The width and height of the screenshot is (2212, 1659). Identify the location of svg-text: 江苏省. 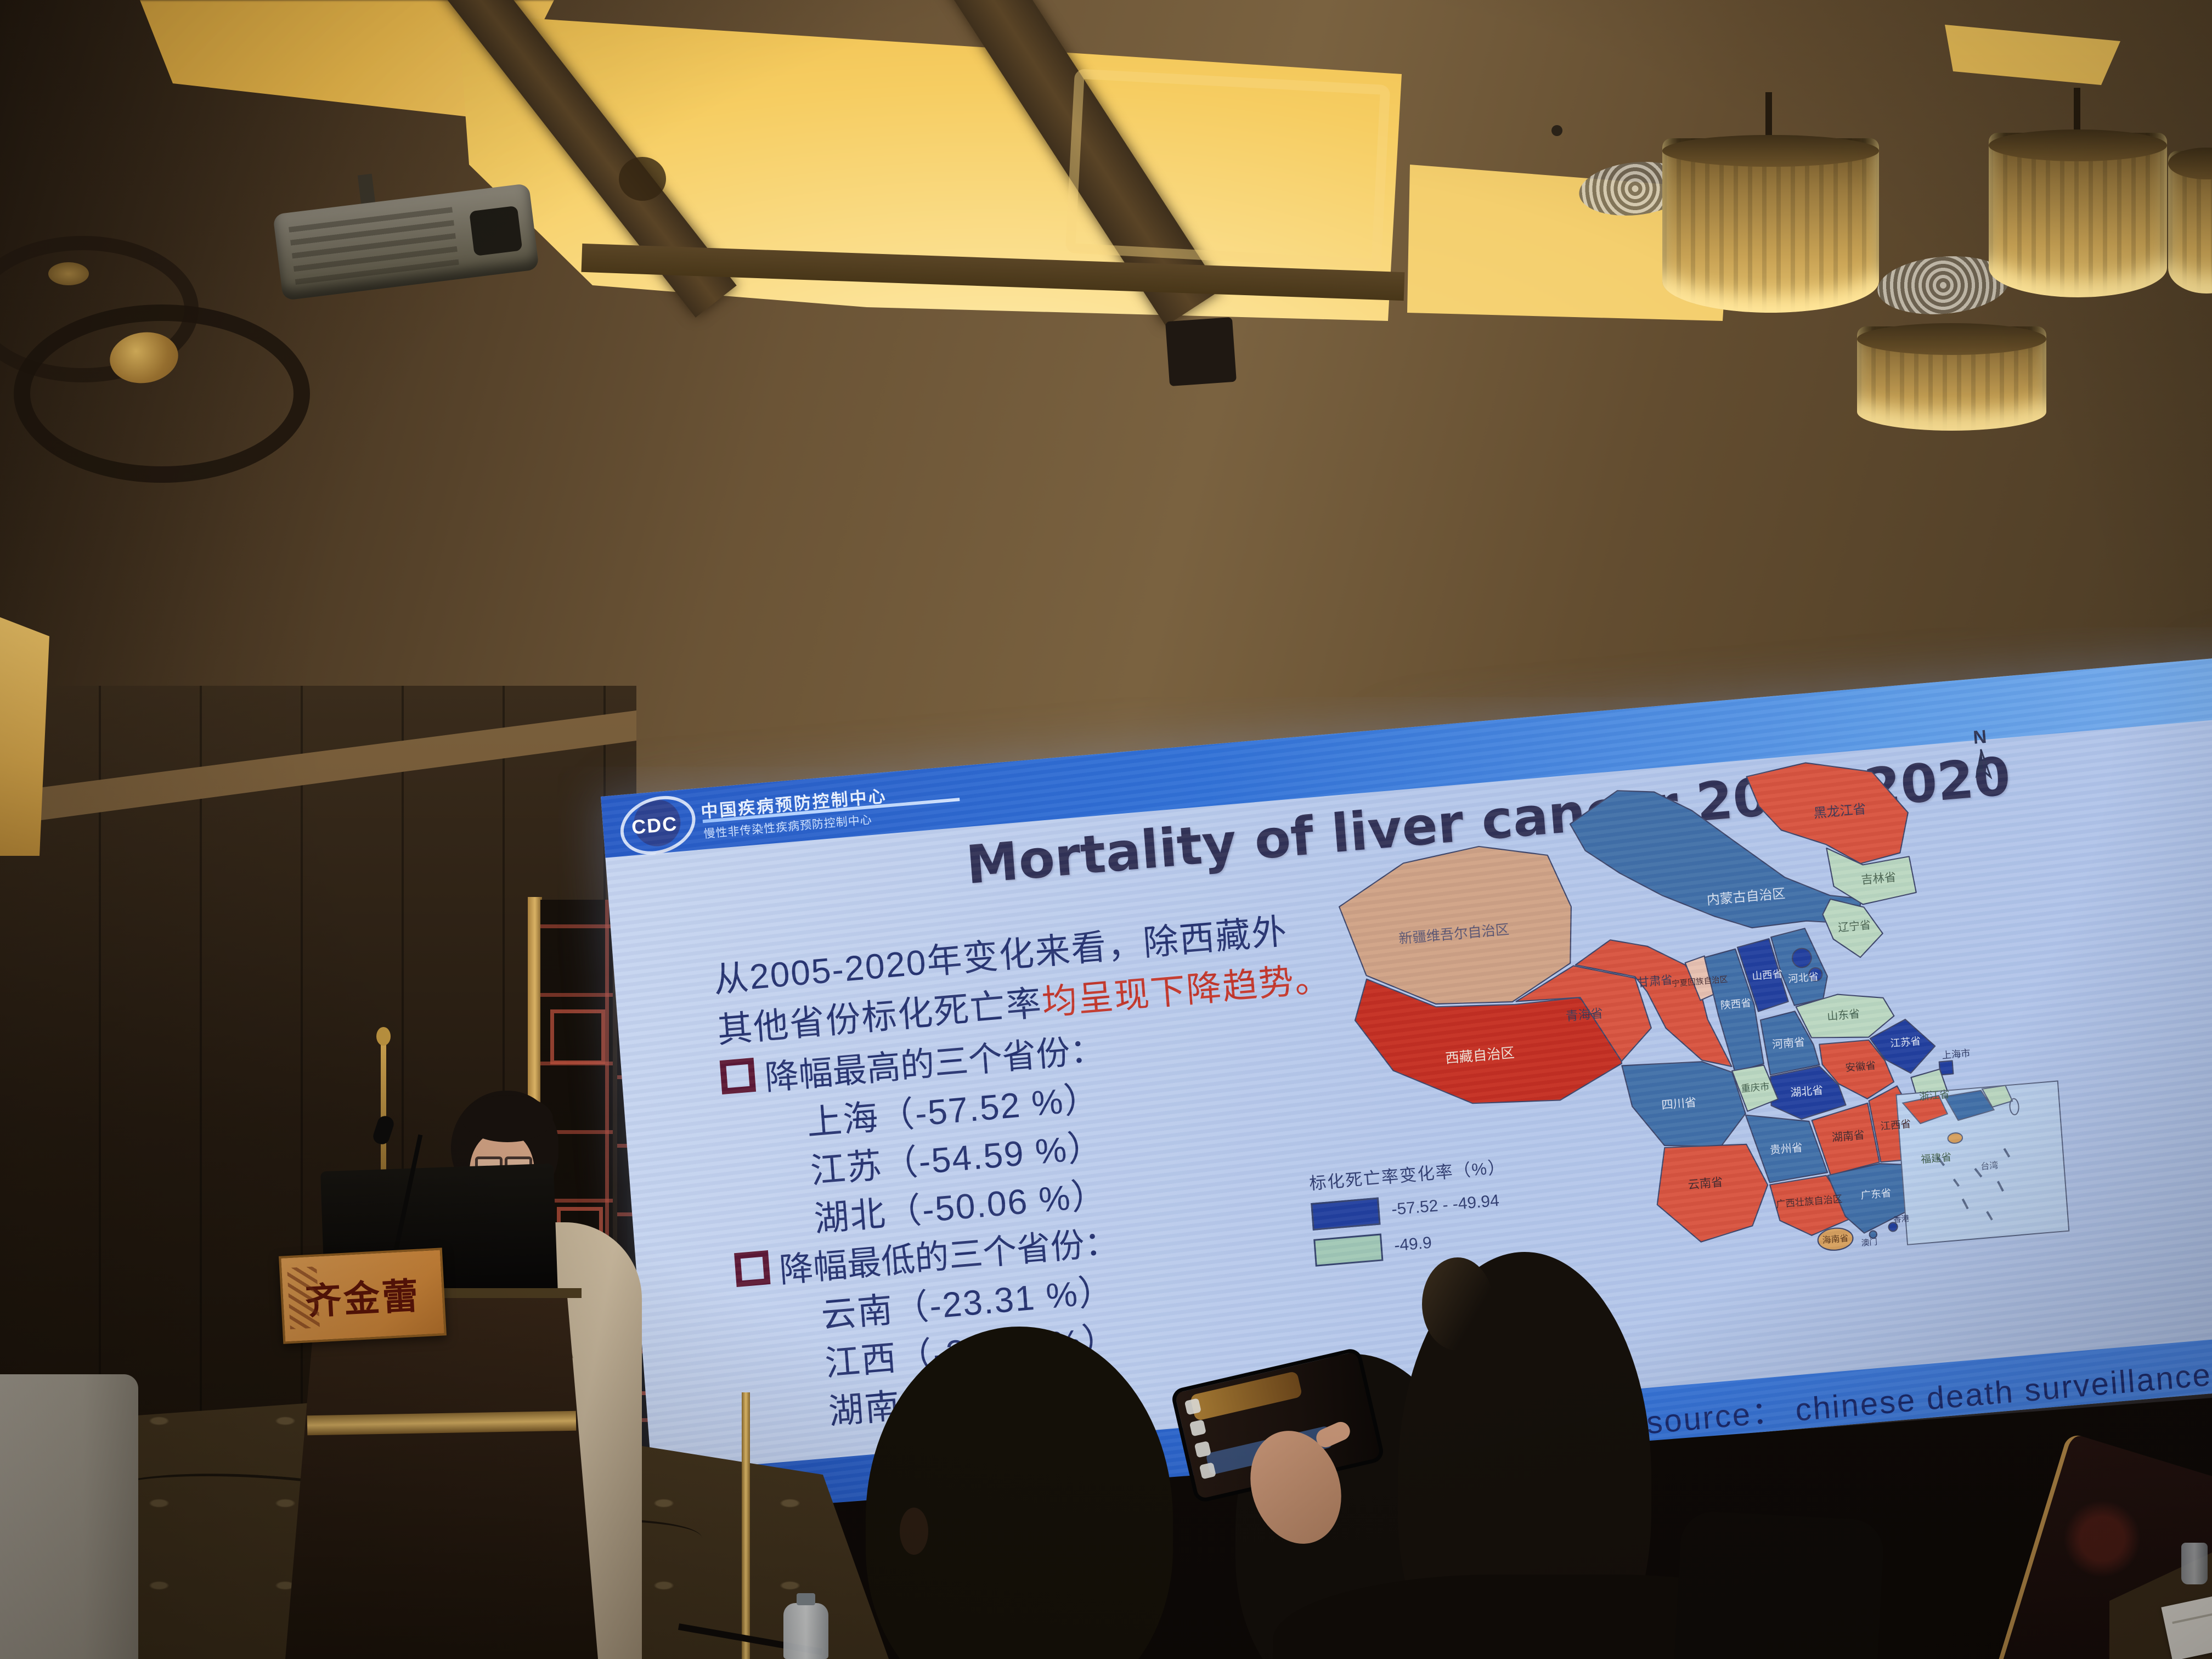
(1905, 1042).